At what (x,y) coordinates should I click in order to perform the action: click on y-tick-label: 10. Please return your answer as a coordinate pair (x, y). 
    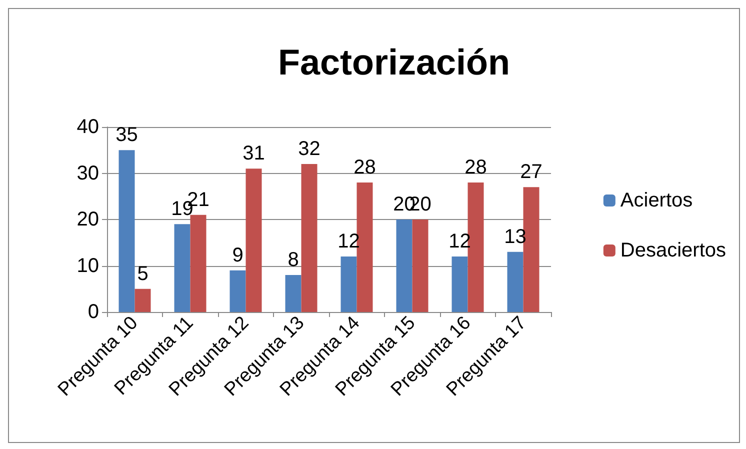
    Looking at the image, I should click on (87, 265).